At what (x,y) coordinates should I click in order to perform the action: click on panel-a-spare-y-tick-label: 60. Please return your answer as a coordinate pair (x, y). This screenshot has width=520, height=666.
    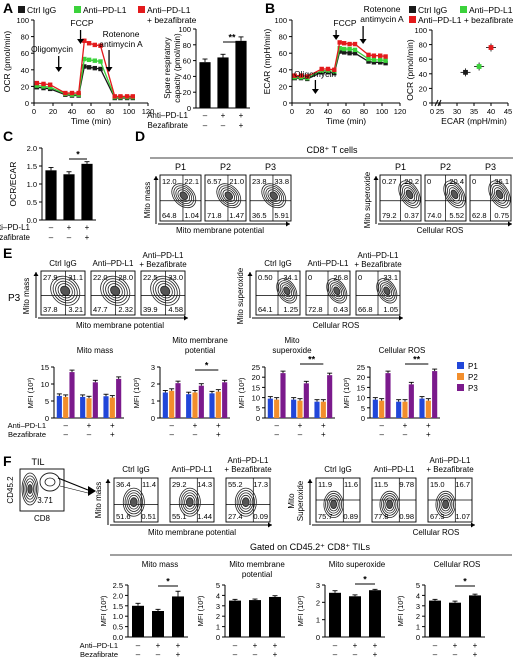
    Looking at the image, I should click on (187, 61).